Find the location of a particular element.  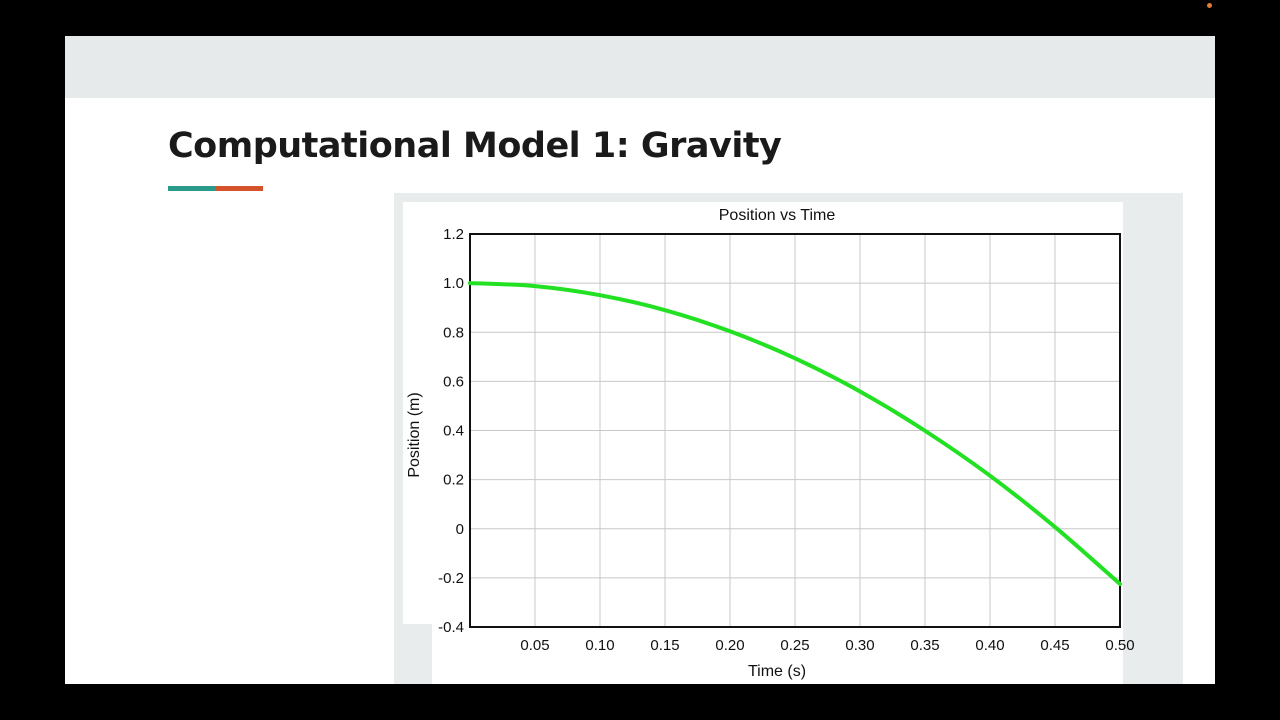

x-axis-title: Time (s) is located at coordinates (777, 671).